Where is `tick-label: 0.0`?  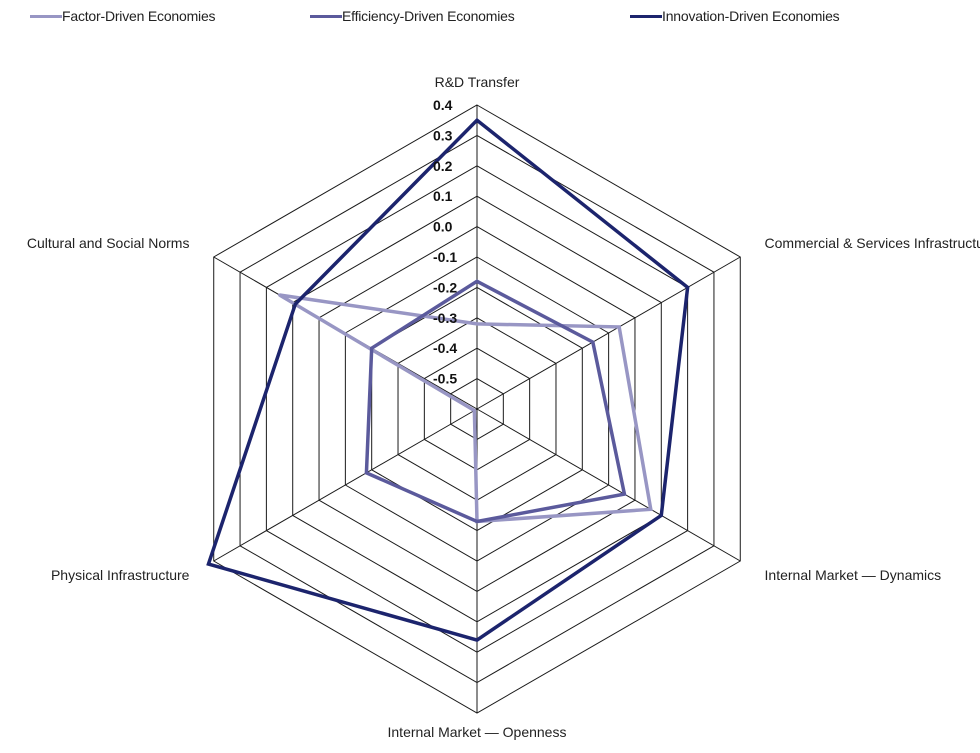
tick-label: 0.0 is located at coordinates (443, 227).